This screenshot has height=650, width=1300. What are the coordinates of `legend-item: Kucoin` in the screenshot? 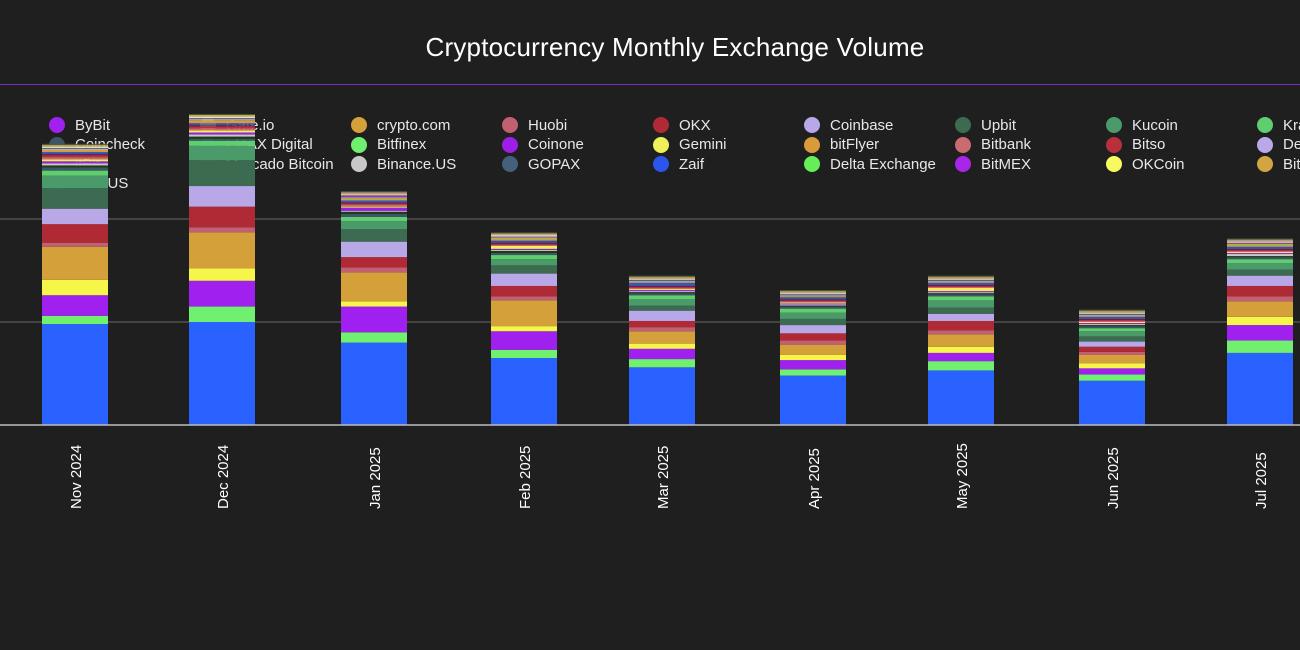 It's located at (1142, 125).